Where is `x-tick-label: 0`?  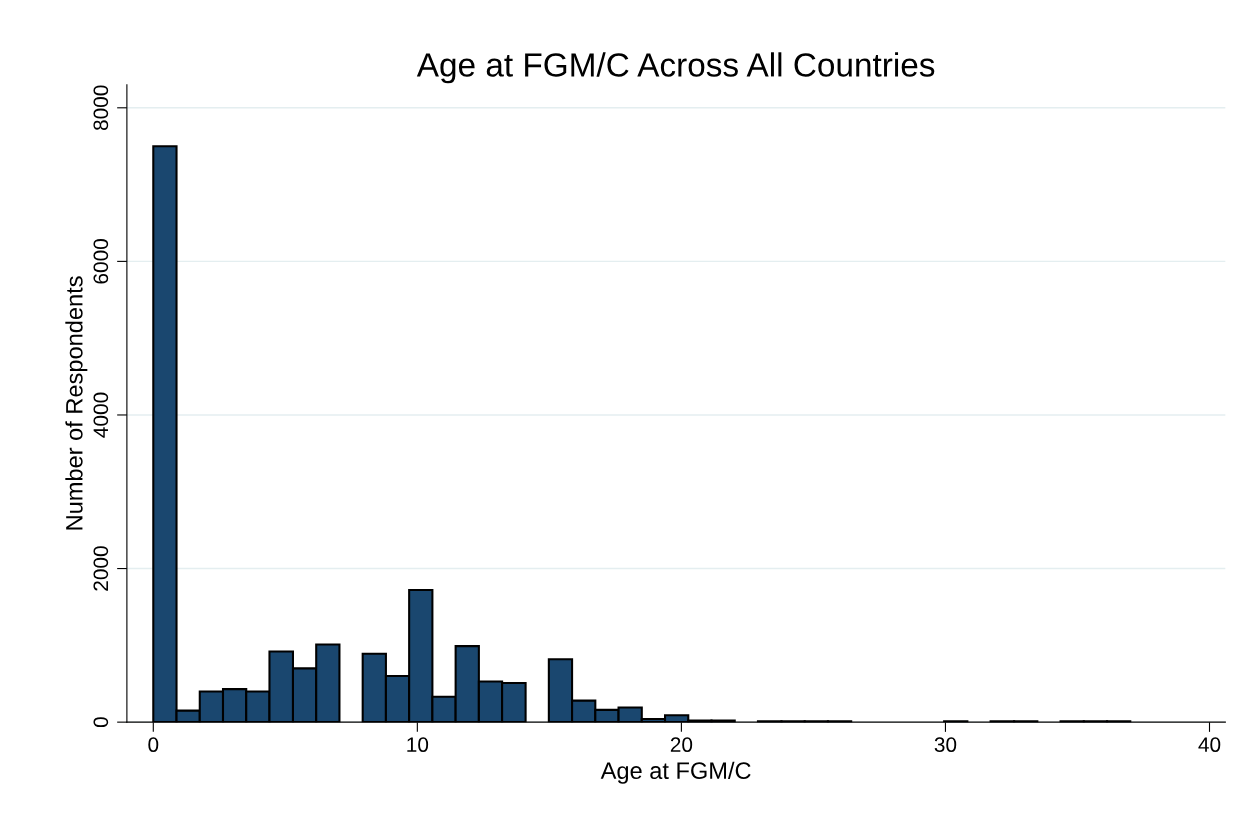
x-tick-label: 0 is located at coordinates (153, 745).